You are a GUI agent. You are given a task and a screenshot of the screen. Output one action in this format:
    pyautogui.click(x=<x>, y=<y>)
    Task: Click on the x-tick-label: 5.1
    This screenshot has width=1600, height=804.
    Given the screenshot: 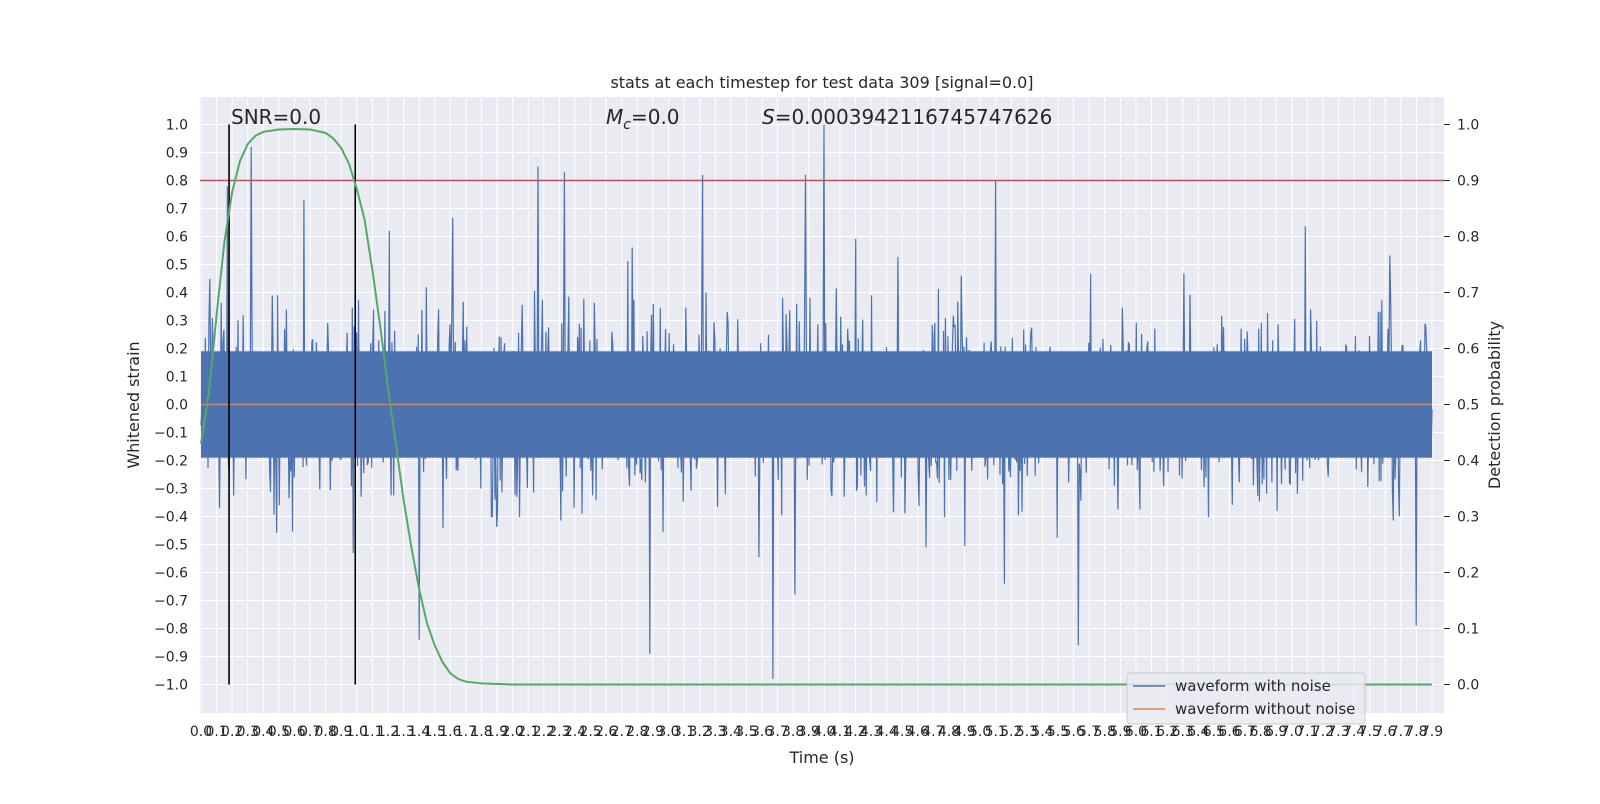 What is the action you would take?
    pyautogui.click(x=996, y=732)
    